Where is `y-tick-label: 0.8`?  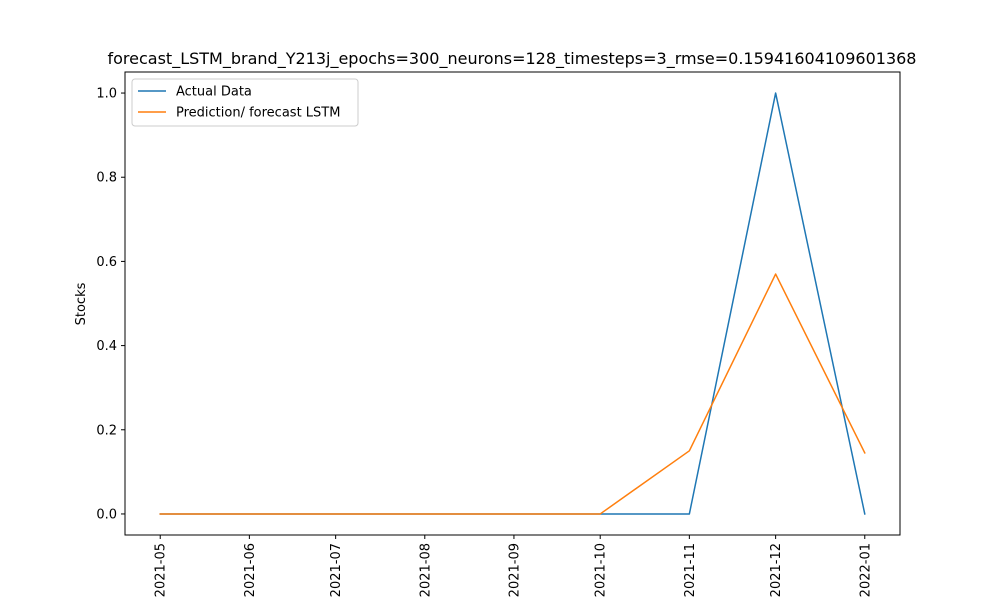
y-tick-label: 0.8 is located at coordinates (106, 178).